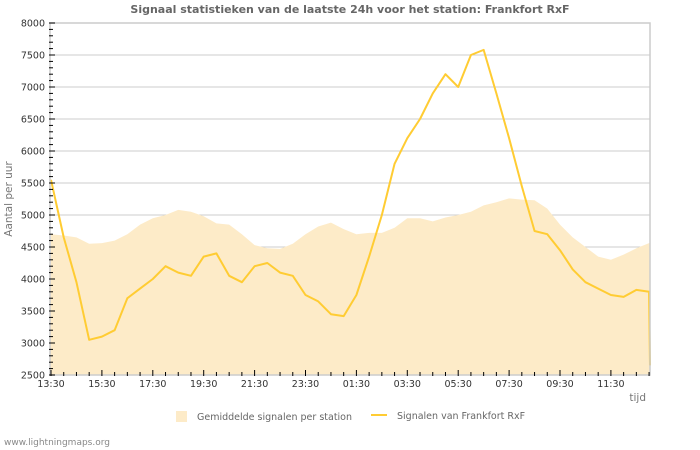 This screenshot has width=700, height=450. I want to click on svg-text: 13:30, so click(50, 384).